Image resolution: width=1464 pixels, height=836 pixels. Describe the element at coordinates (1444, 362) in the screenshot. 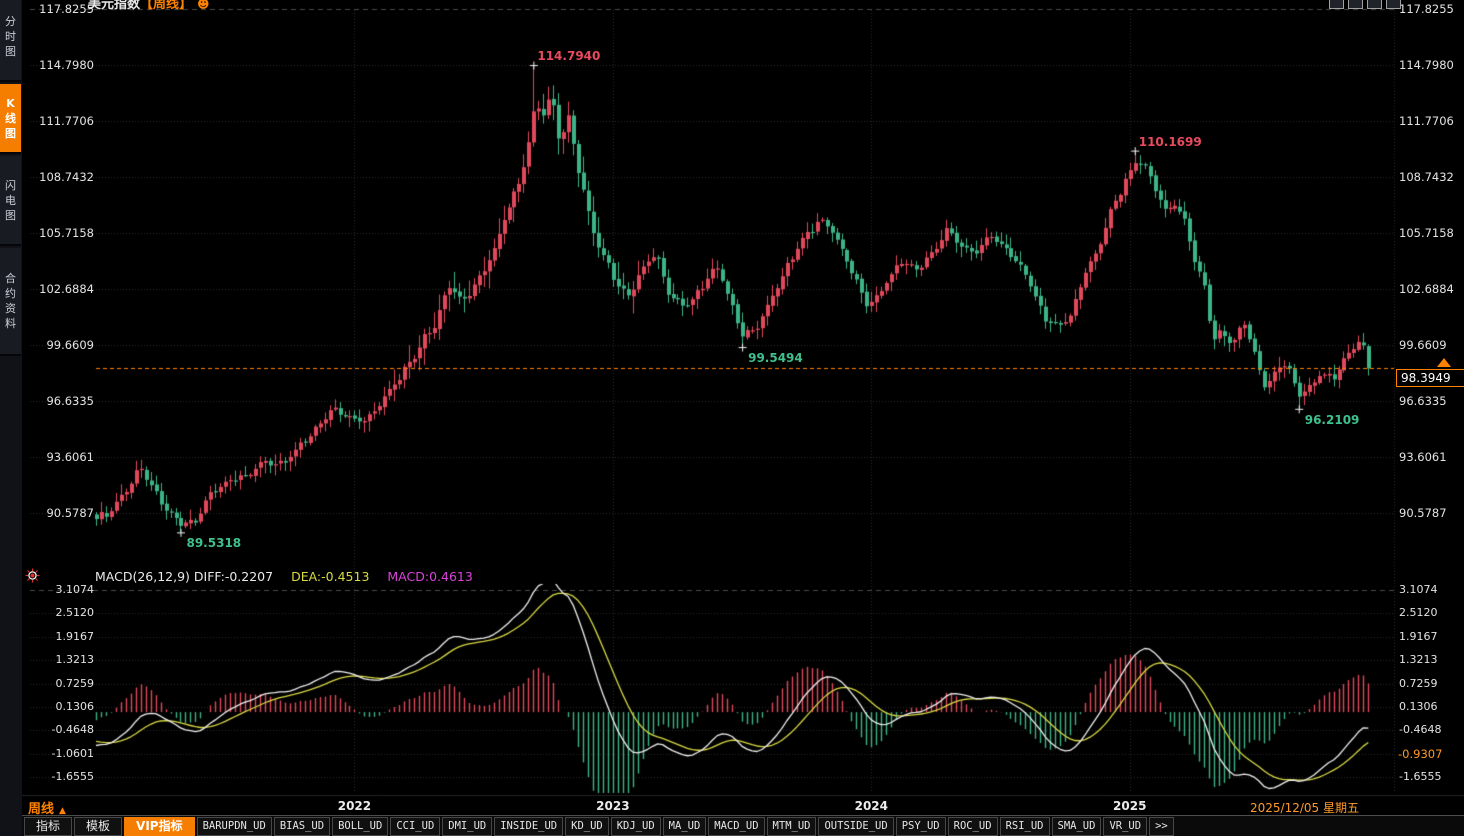

I see `price-arrow-icon` at that location.